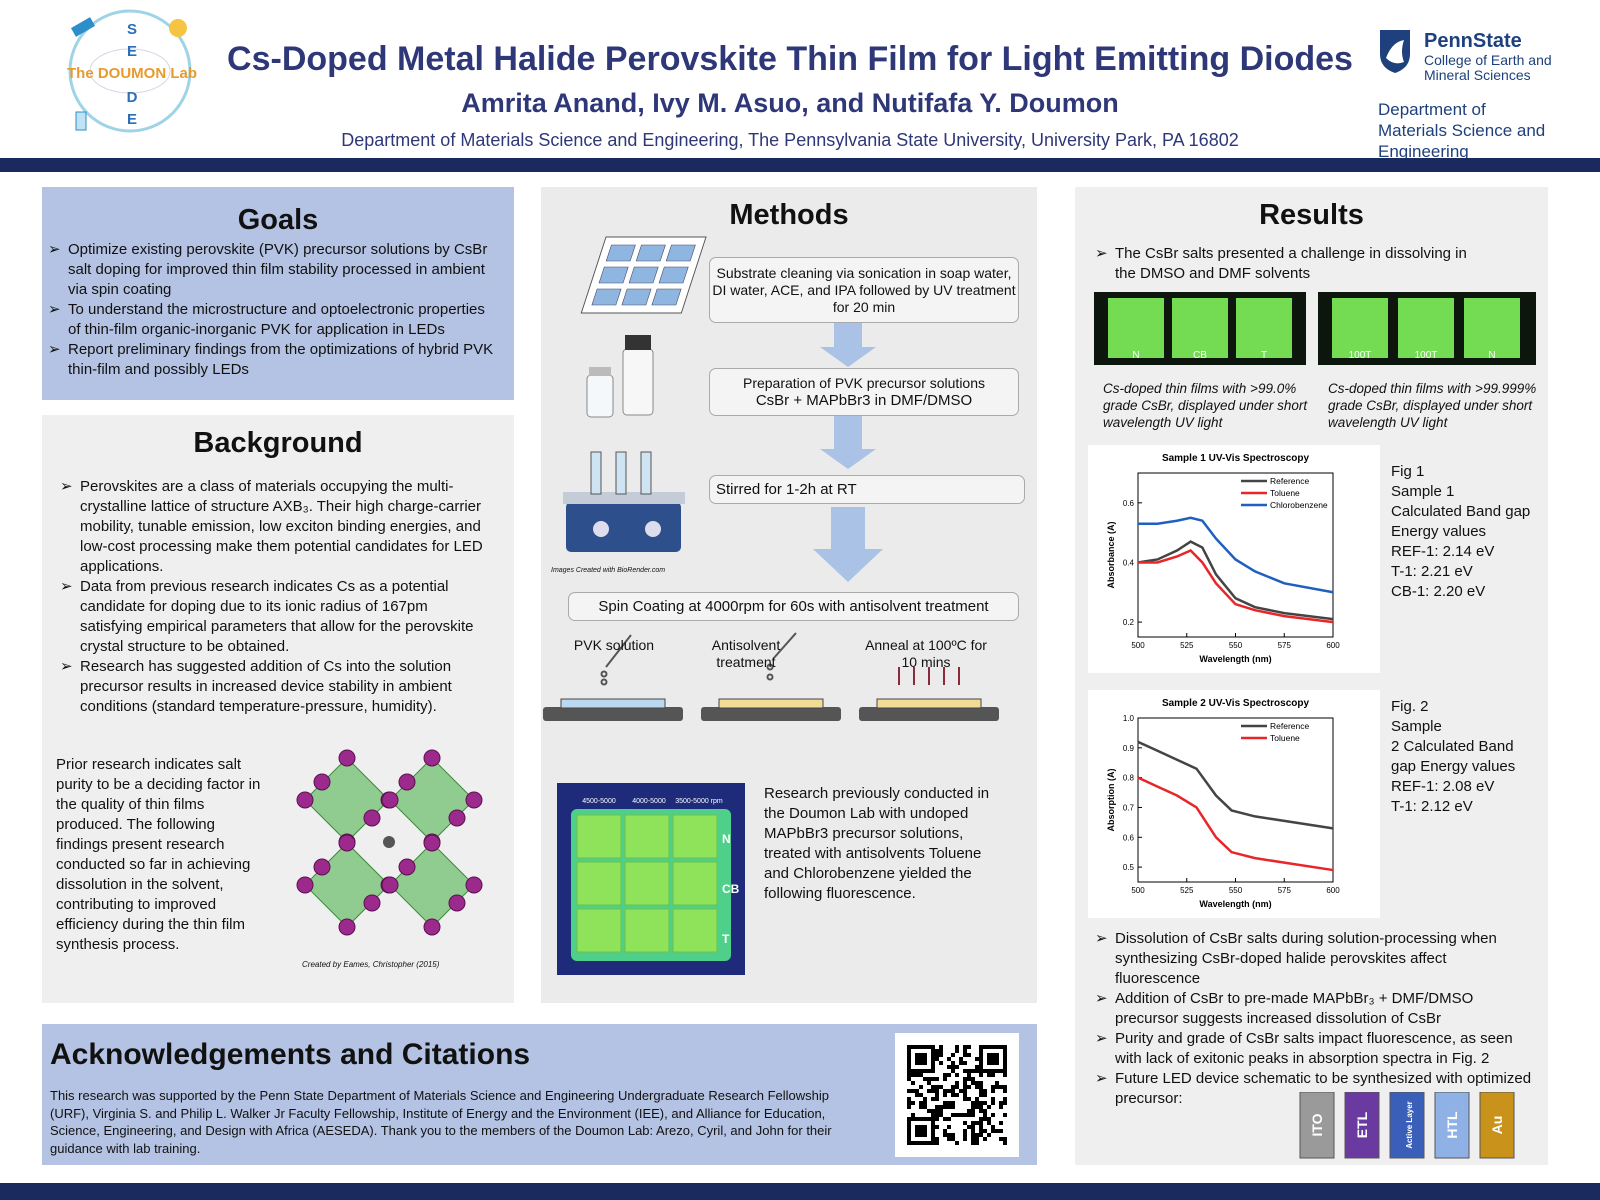  What do you see at coordinates (1427, 328) in the screenshot?
I see `film-photo: 100T 100T N` at bounding box center [1427, 328].